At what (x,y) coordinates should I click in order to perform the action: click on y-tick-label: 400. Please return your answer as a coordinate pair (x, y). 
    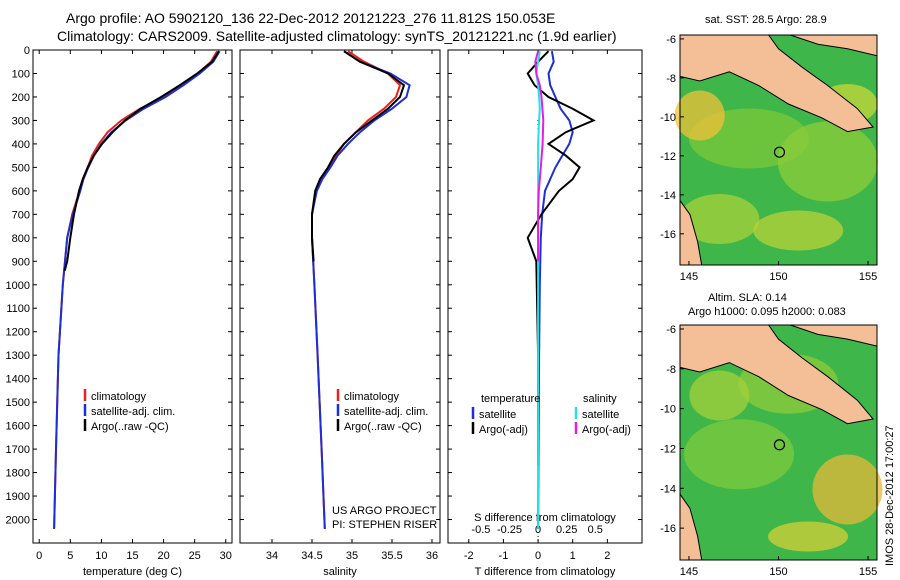
    Looking at the image, I should click on (21, 145).